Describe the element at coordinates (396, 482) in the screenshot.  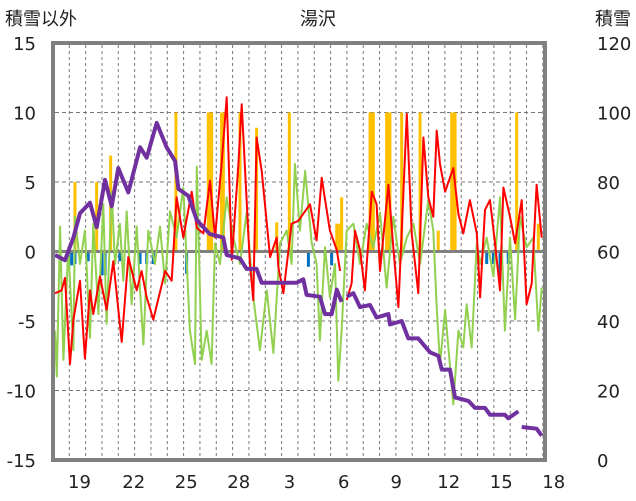
I see `x-tick-label: 9` at that location.